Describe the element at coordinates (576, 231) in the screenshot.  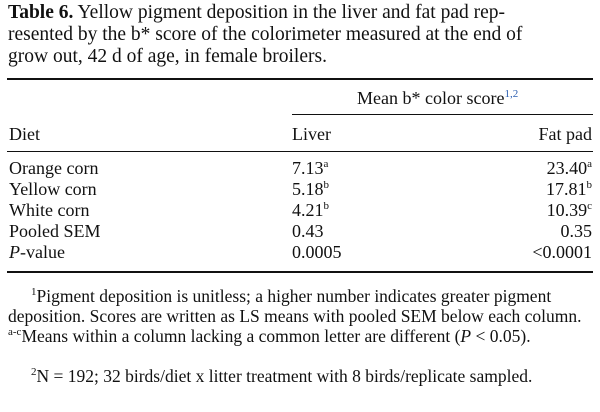
I see `cell-fat-pad: 0.35` at that location.